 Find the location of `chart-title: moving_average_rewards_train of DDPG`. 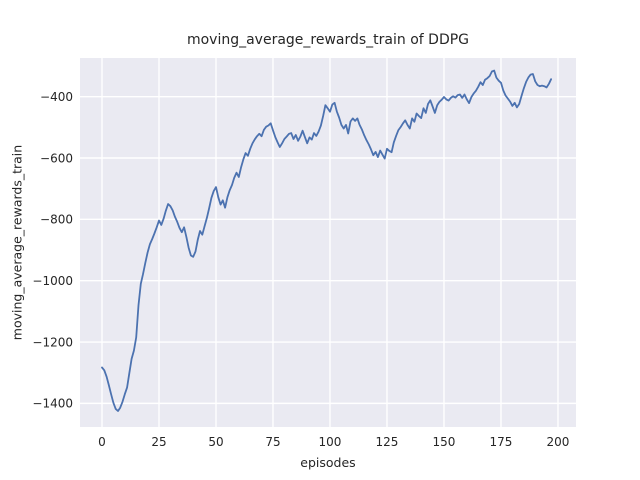

chart-title: moving_average_rewards_train of DDPG is located at coordinates (328, 40).